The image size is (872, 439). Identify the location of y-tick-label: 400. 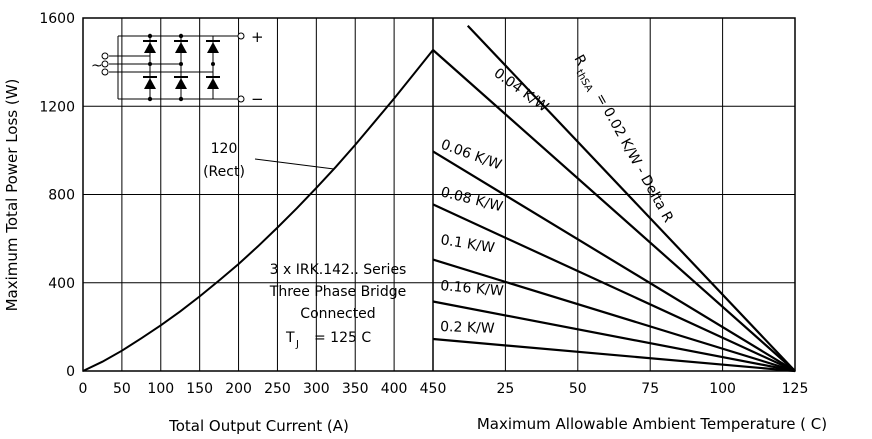
(61, 284).